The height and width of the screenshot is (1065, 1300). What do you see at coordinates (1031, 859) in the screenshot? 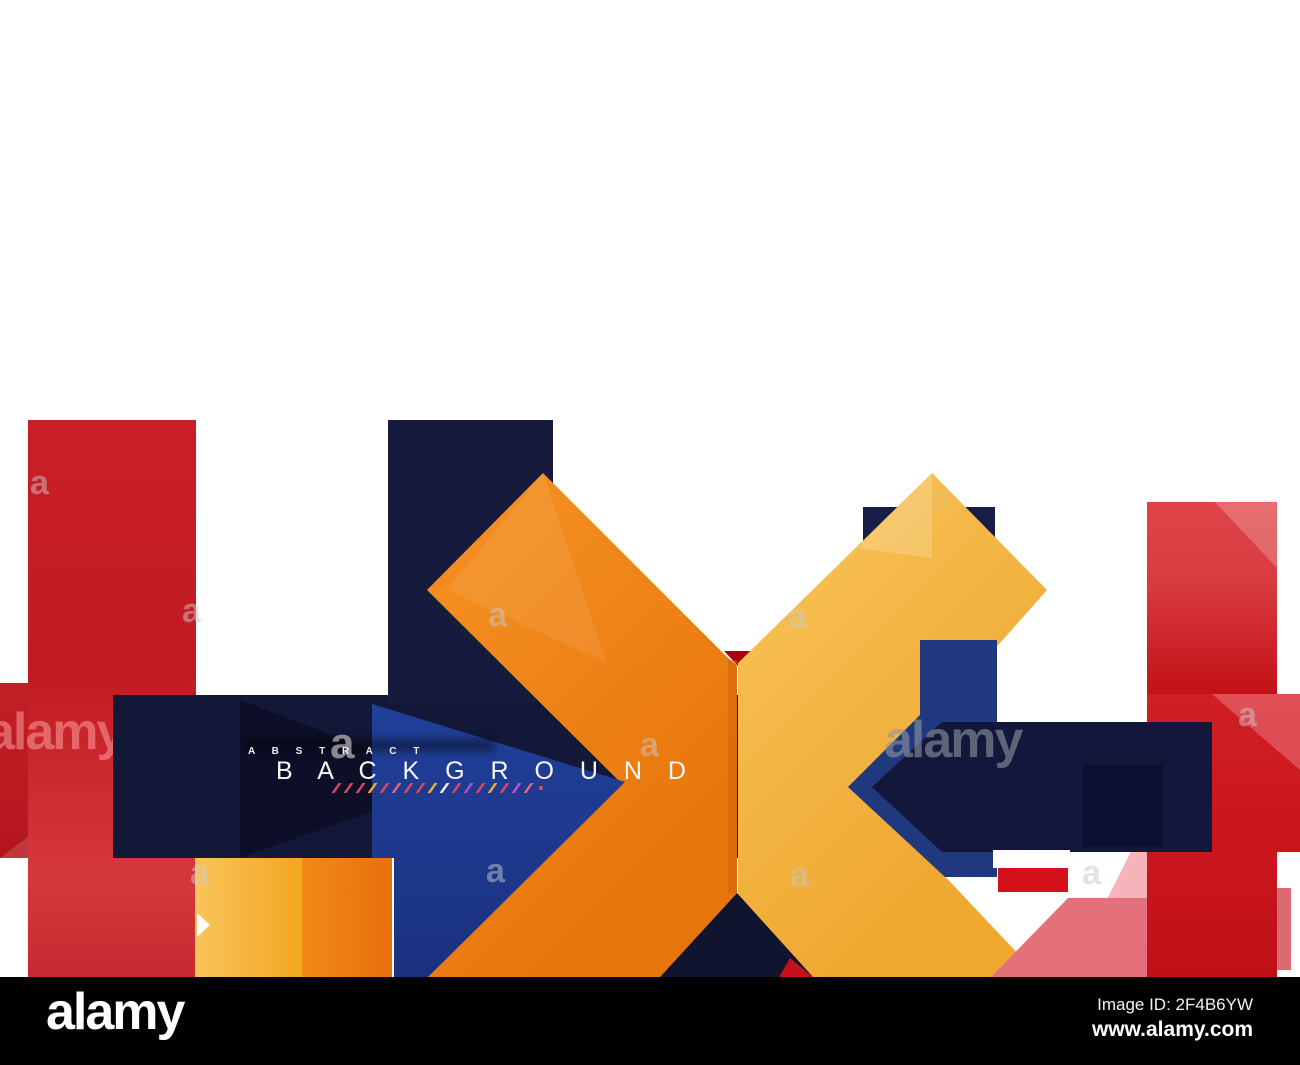
I see `white-patch` at bounding box center [1031, 859].